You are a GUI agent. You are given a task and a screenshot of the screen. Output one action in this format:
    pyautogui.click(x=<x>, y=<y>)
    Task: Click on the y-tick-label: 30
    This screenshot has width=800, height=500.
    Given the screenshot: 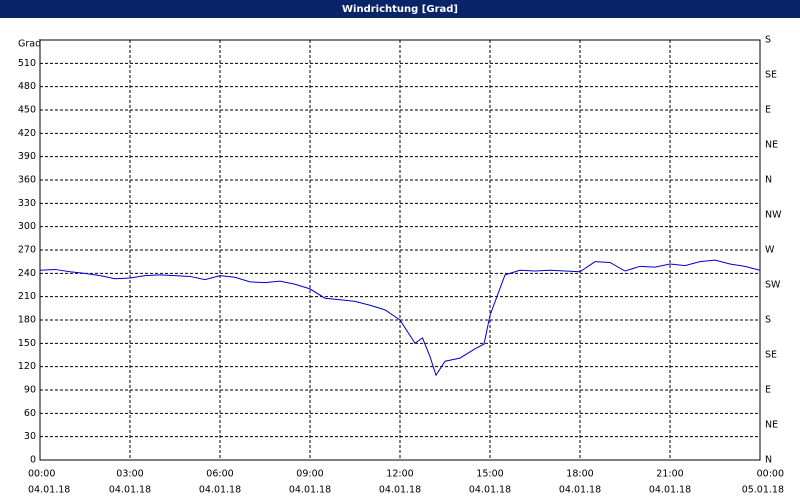 What is the action you would take?
    pyautogui.click(x=30, y=436)
    